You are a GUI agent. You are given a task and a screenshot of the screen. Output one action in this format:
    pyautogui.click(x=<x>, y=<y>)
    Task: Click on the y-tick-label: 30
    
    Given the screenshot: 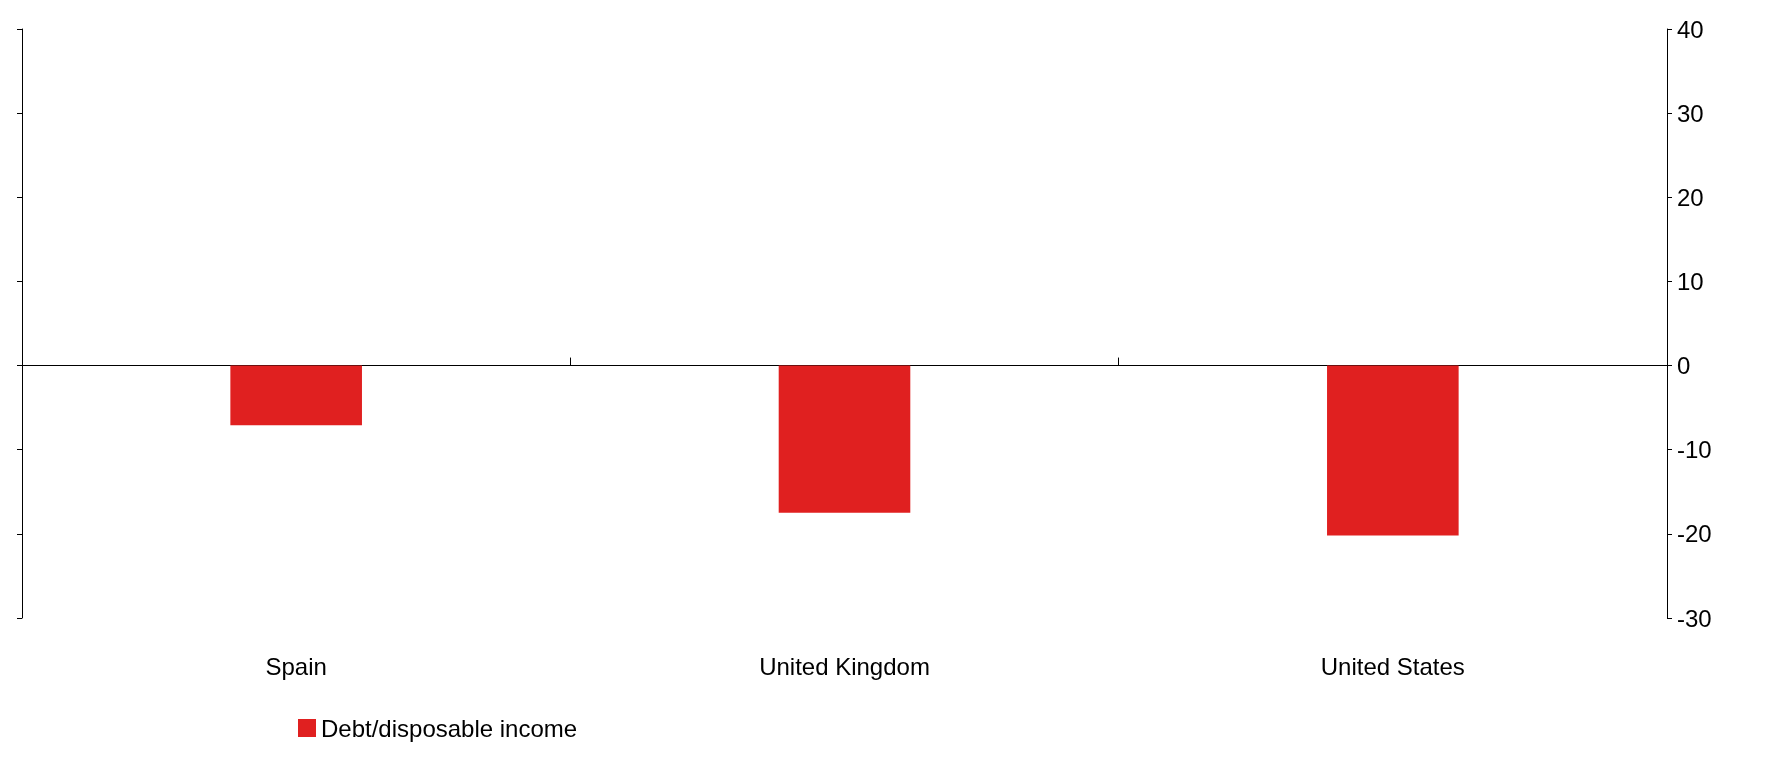 What is the action you would take?
    pyautogui.click(x=1690, y=113)
    